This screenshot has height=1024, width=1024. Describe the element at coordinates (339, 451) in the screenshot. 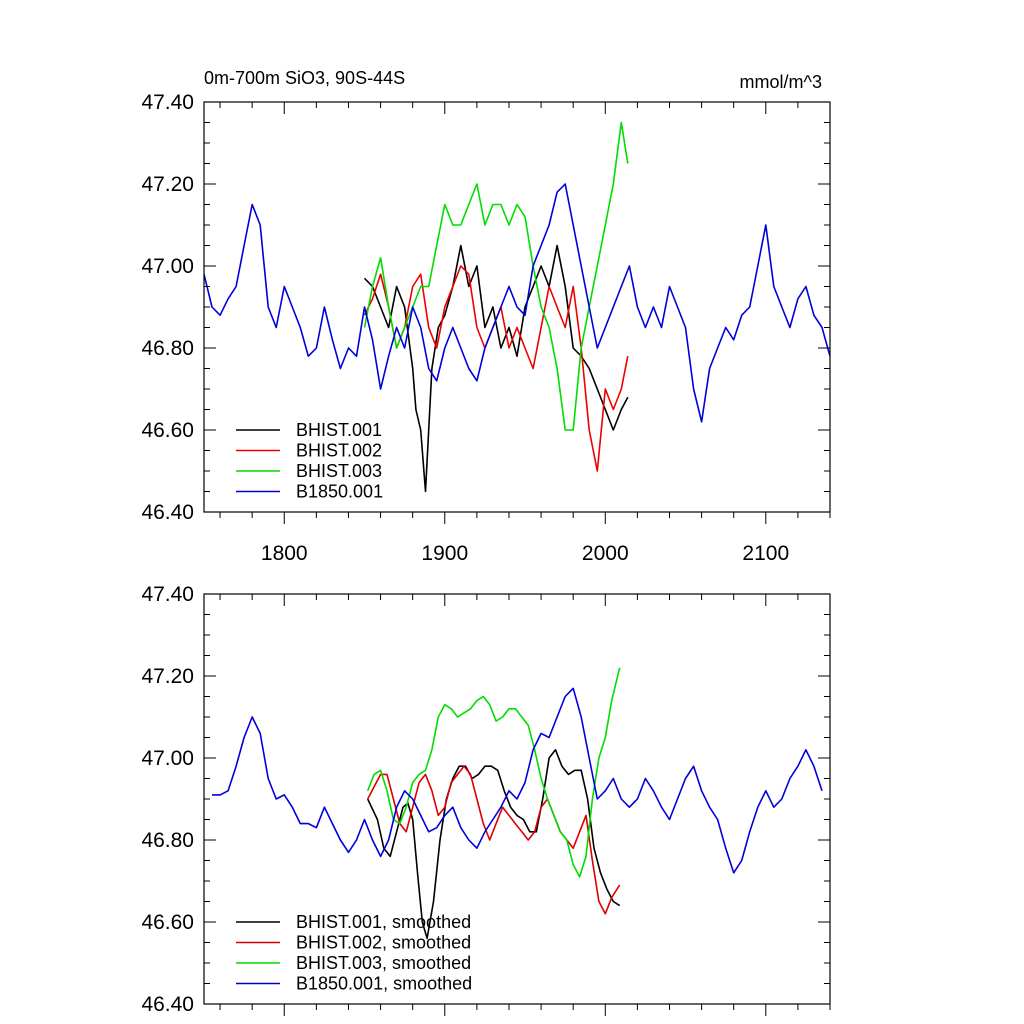

I see `legend-label-2: BHIST.002` at that location.